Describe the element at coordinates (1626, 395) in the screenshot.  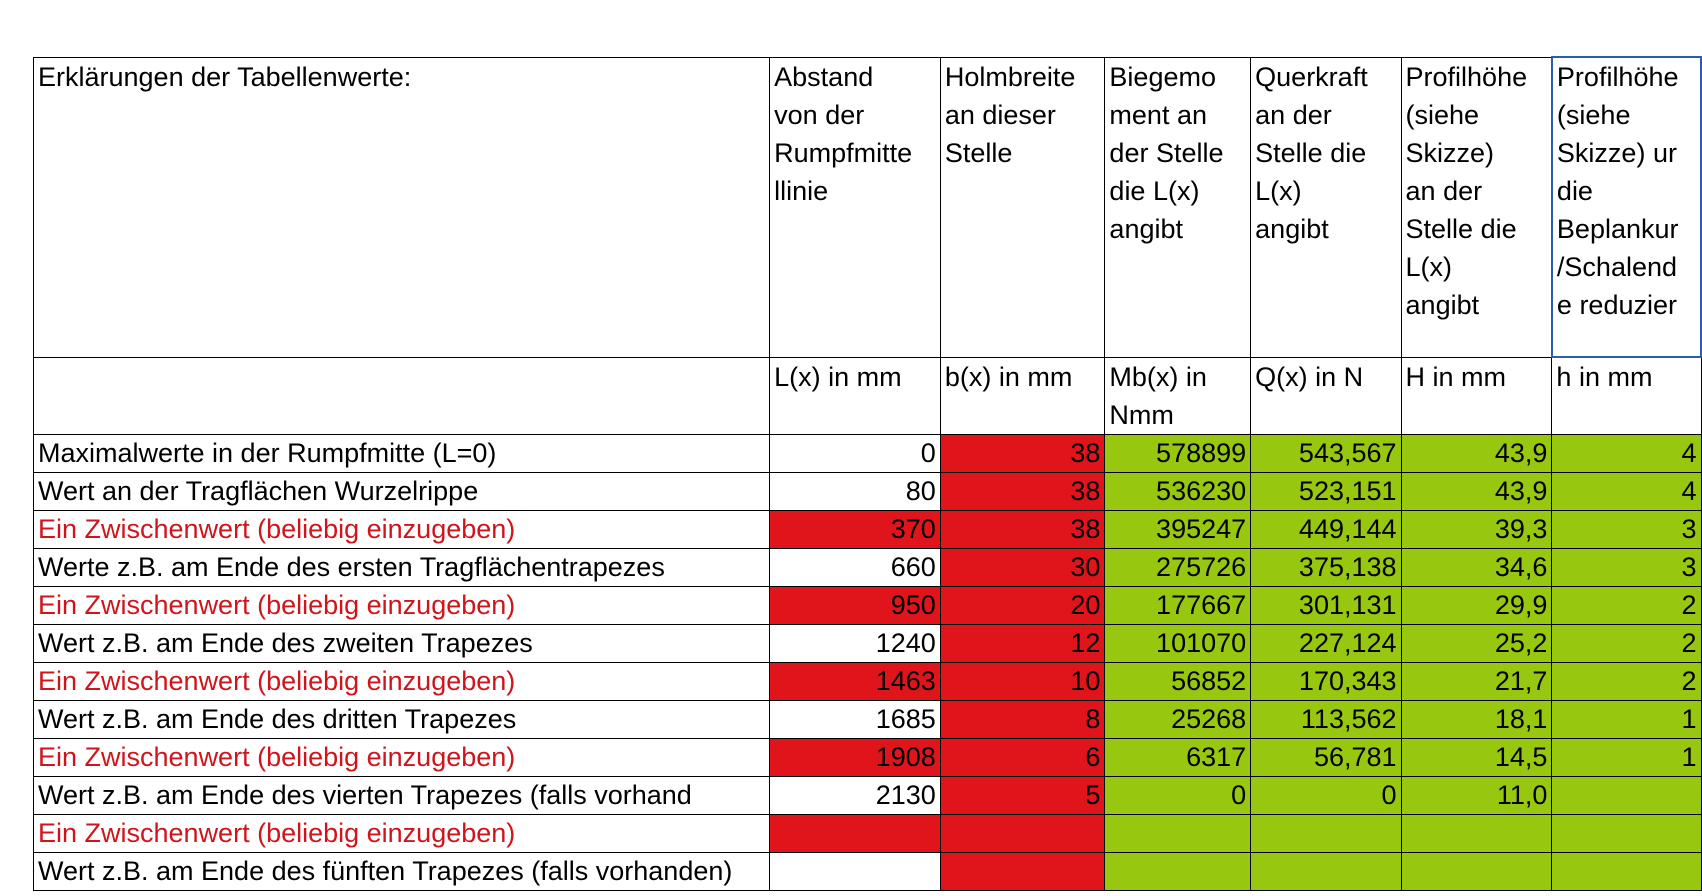
I see `unit-cell: h in mm` at that location.